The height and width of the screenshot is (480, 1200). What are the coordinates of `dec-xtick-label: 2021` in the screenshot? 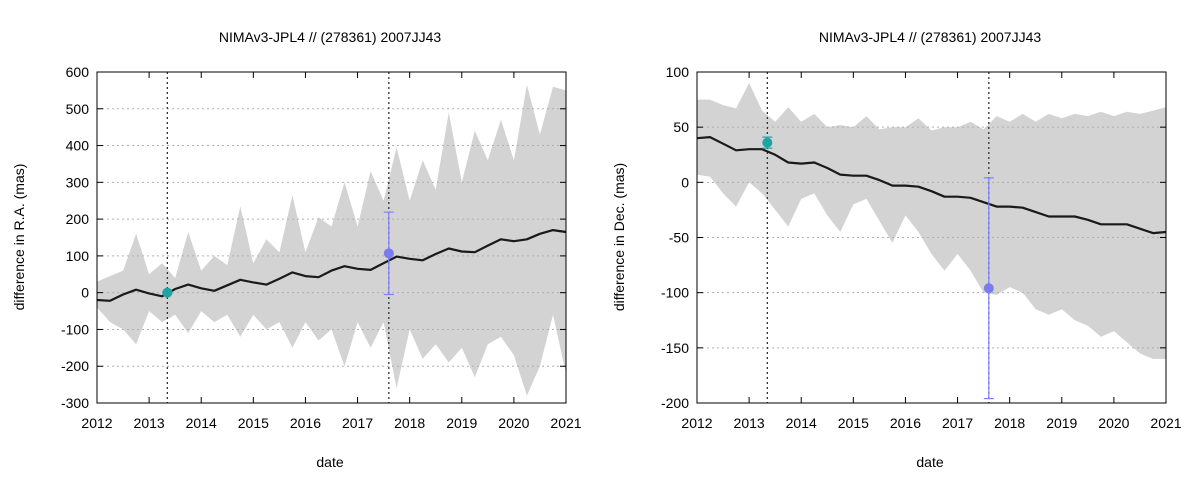 It's located at (1165, 423).